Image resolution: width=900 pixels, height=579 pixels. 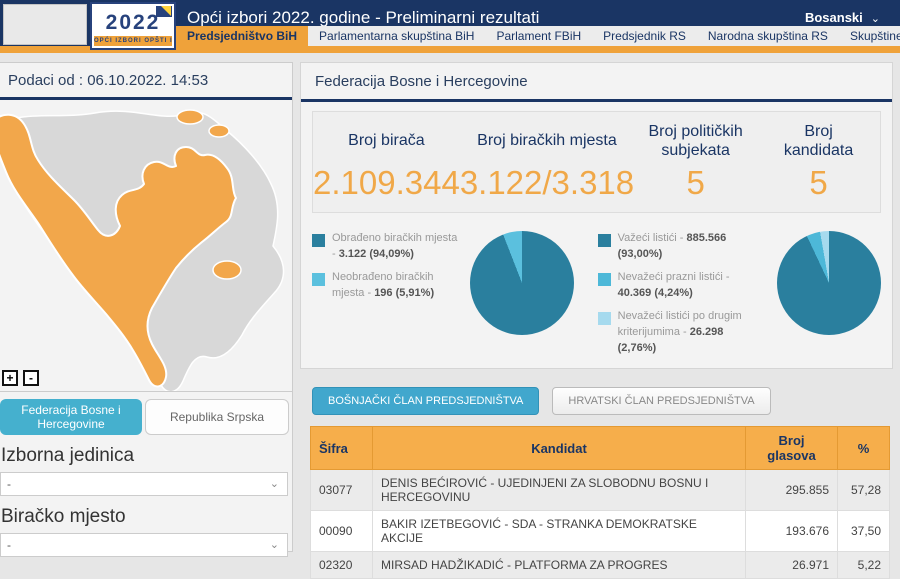 I want to click on izborna-jedinica-value: -, so click(x=9, y=484).